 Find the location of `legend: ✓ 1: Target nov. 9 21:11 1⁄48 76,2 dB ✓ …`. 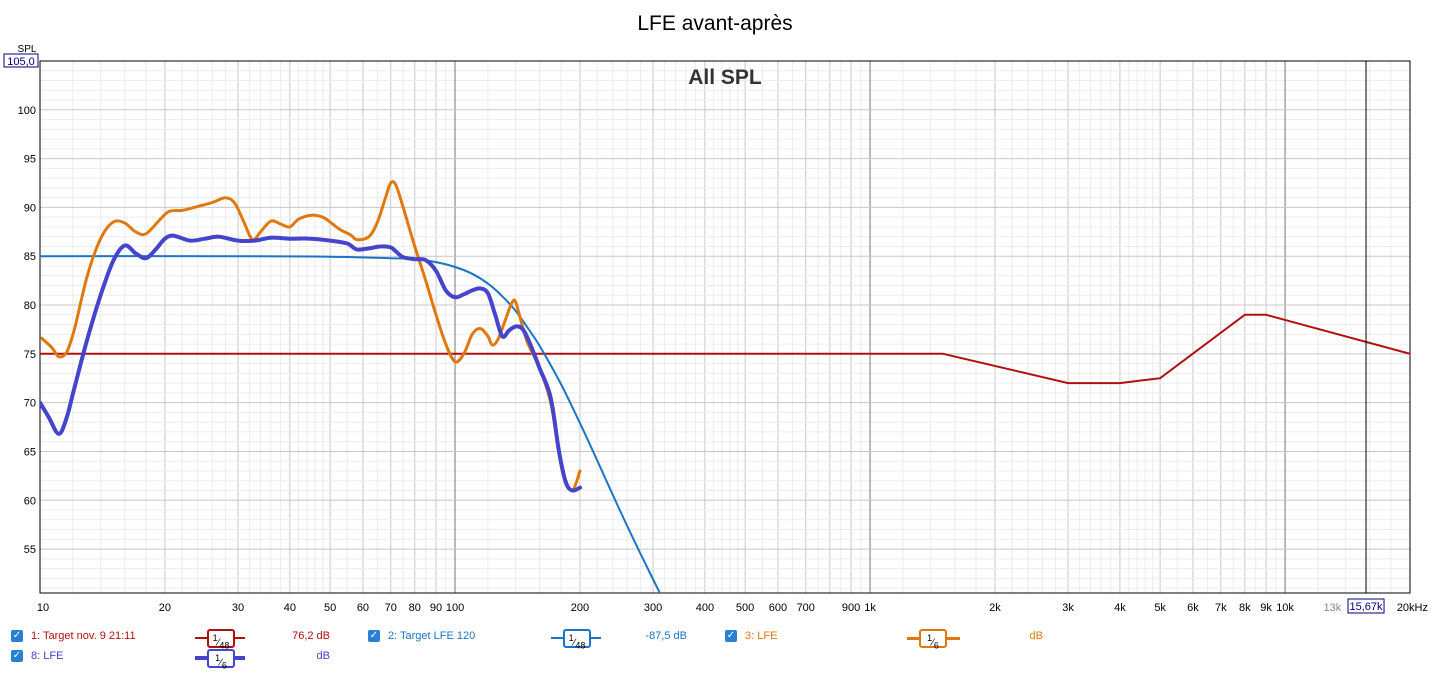

legend: ✓ 1: Target nov. 9 21:11 1⁄48 76,2 dB ✓ … is located at coordinates (715, 647).